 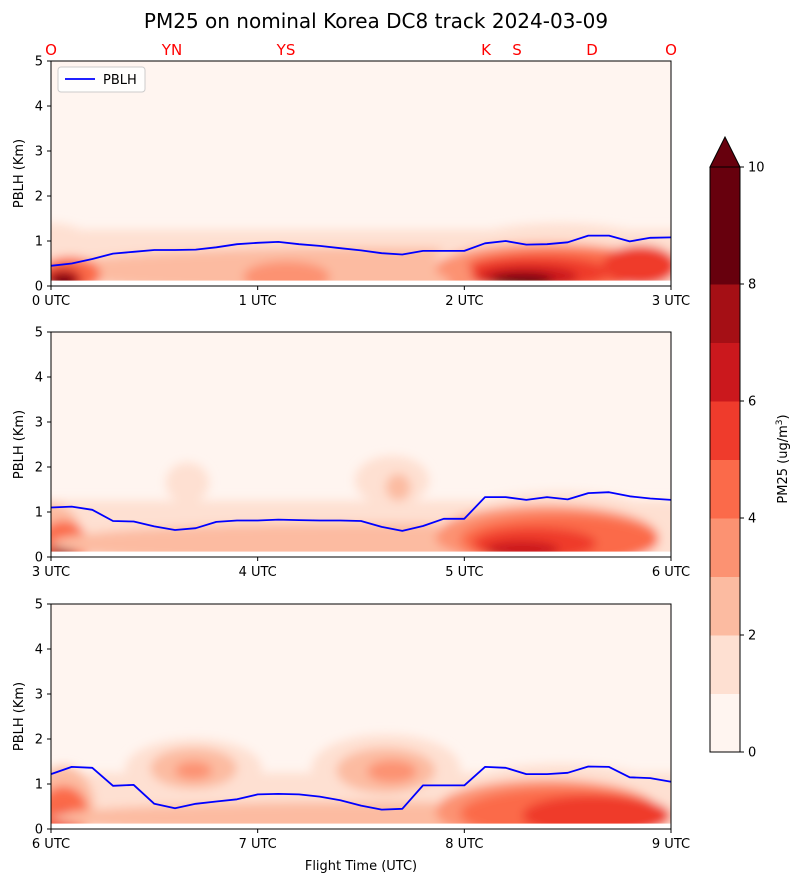 I want to click on colorbar-extend-triangle, so click(x=725, y=151).